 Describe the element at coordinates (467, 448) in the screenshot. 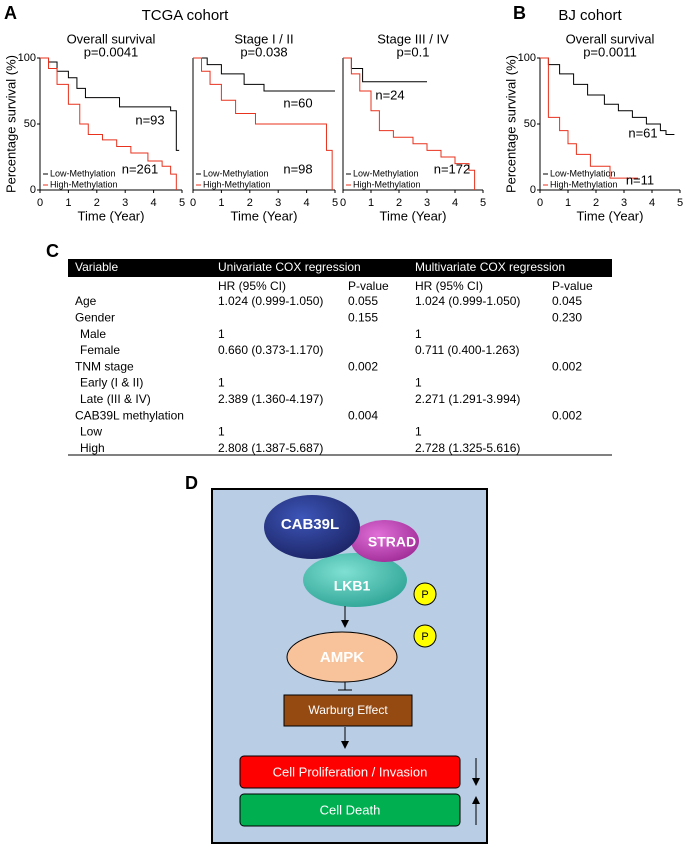

I see `table-cell: 2.728 (1.325-5.616)` at that location.